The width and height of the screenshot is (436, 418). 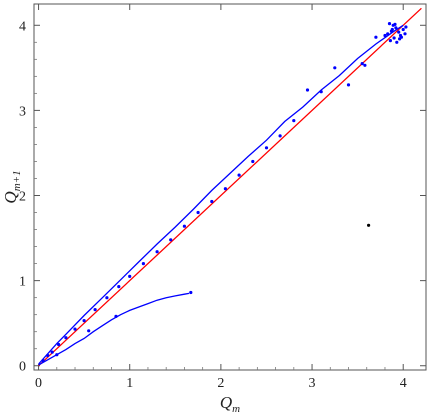 I want to click on y-axis-label: Qm+1, so click(x=12, y=186).